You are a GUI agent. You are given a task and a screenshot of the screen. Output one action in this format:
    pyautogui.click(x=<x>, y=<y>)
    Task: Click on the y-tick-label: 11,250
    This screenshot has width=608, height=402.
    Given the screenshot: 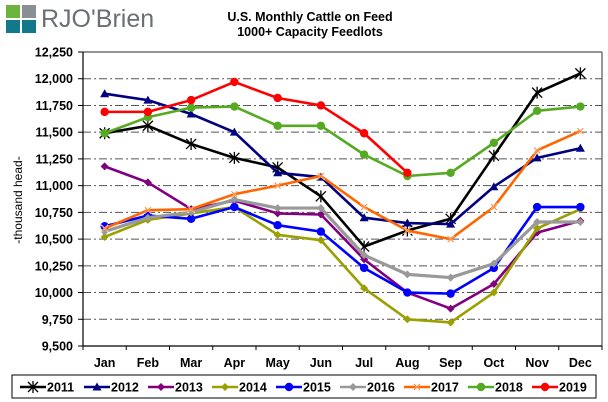 What is the action you would take?
    pyautogui.click(x=54, y=159)
    